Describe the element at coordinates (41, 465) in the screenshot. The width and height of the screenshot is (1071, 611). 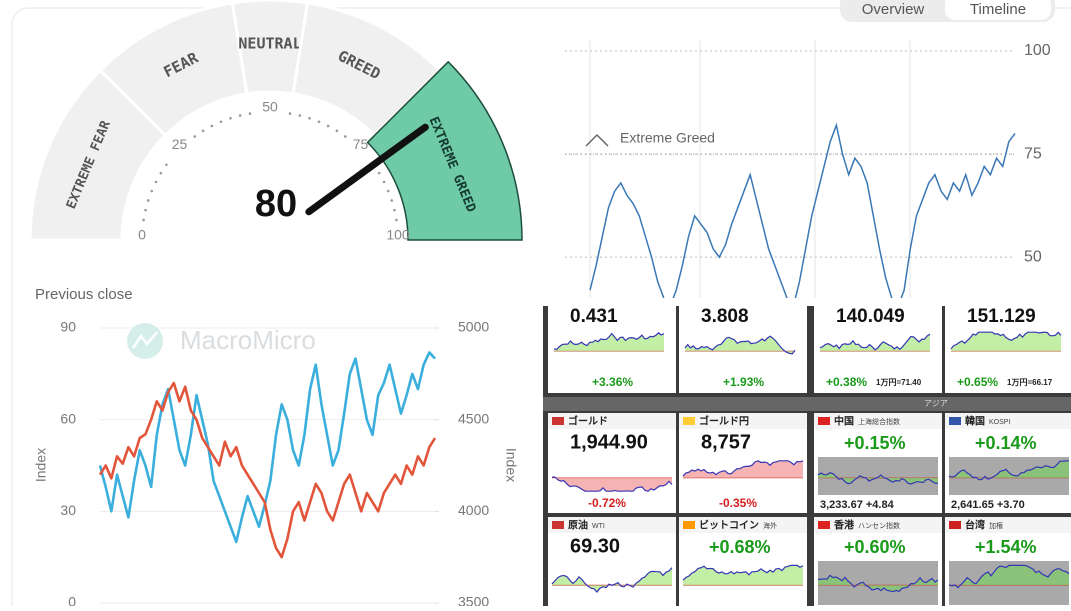
I see `y-axis-title: Index` at that location.